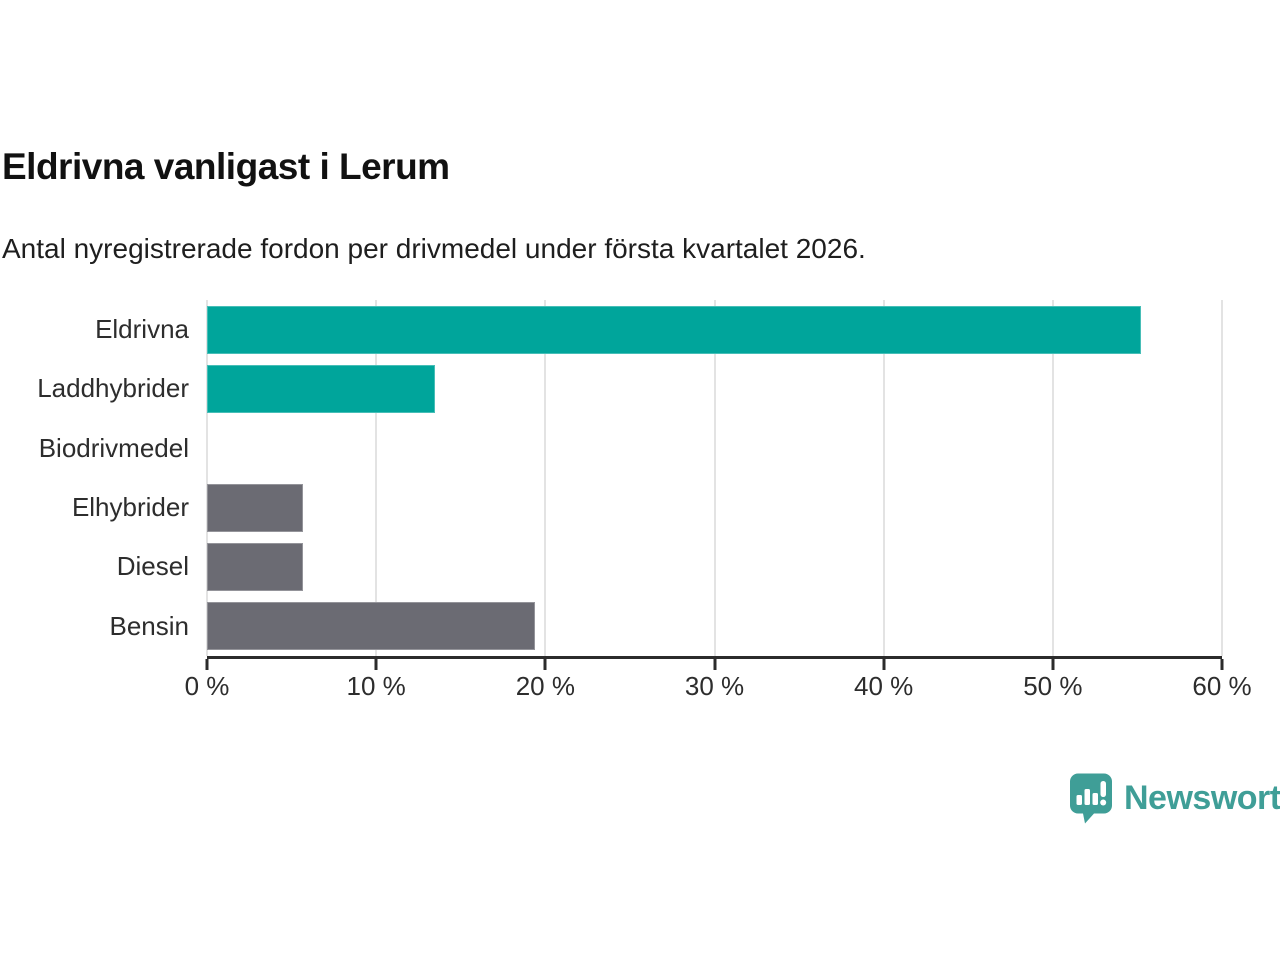 The width and height of the screenshot is (1280, 960). What do you see at coordinates (714, 657) in the screenshot?
I see `x-axis-line` at bounding box center [714, 657].